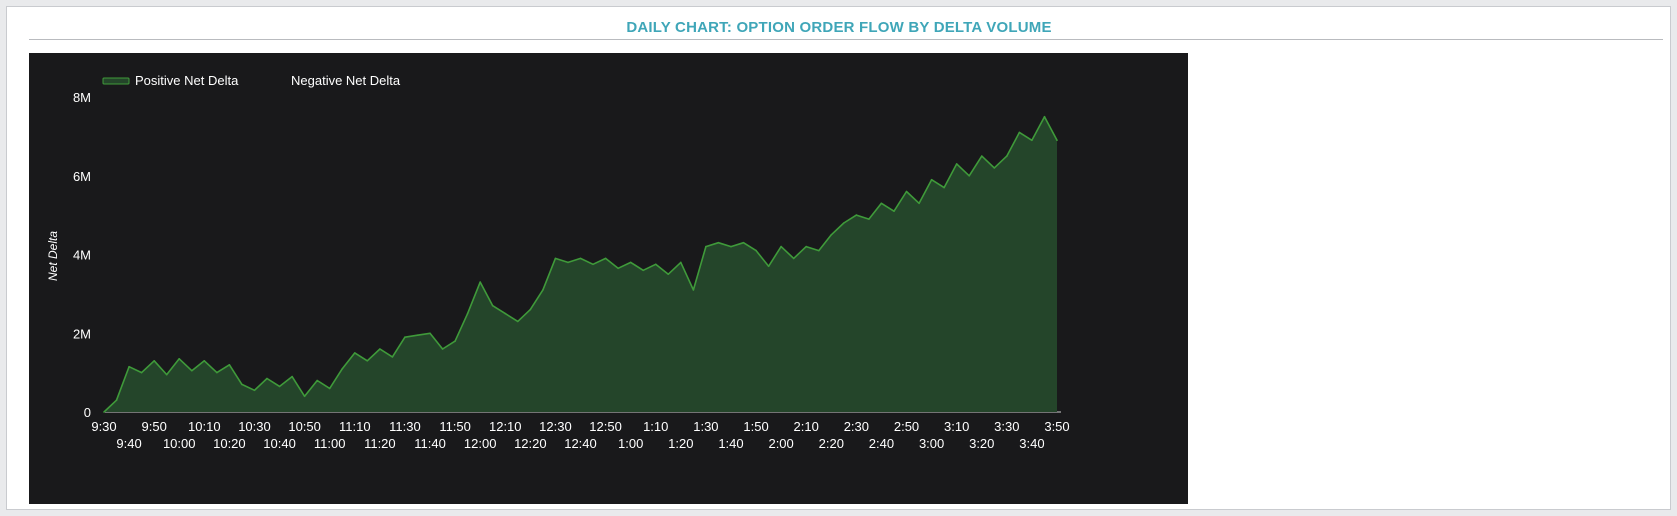 This screenshot has height=516, width=1677. What do you see at coordinates (82, 255) in the screenshot?
I see `y-axis: 0 2M 4M 6M 8M` at bounding box center [82, 255].